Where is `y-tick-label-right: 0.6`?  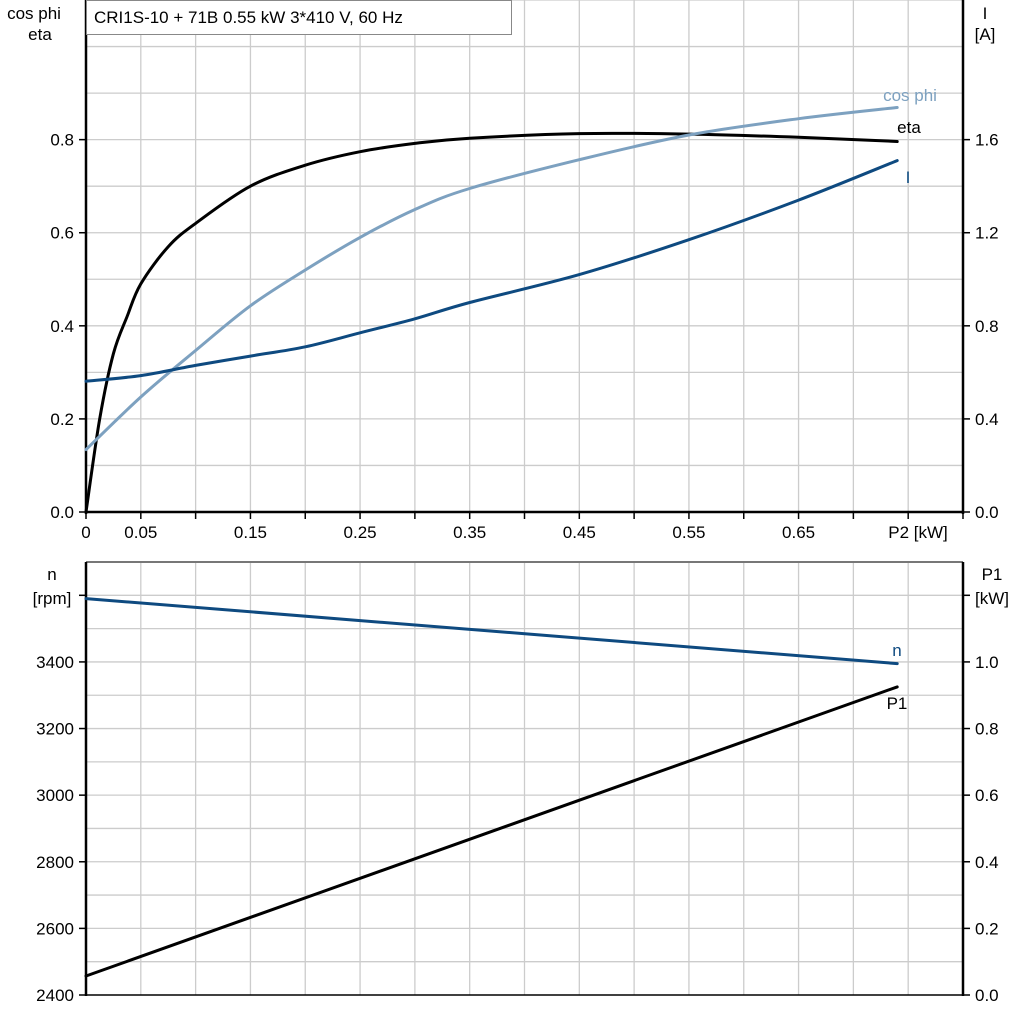
y-tick-label-right: 0.6 is located at coordinates (987, 795).